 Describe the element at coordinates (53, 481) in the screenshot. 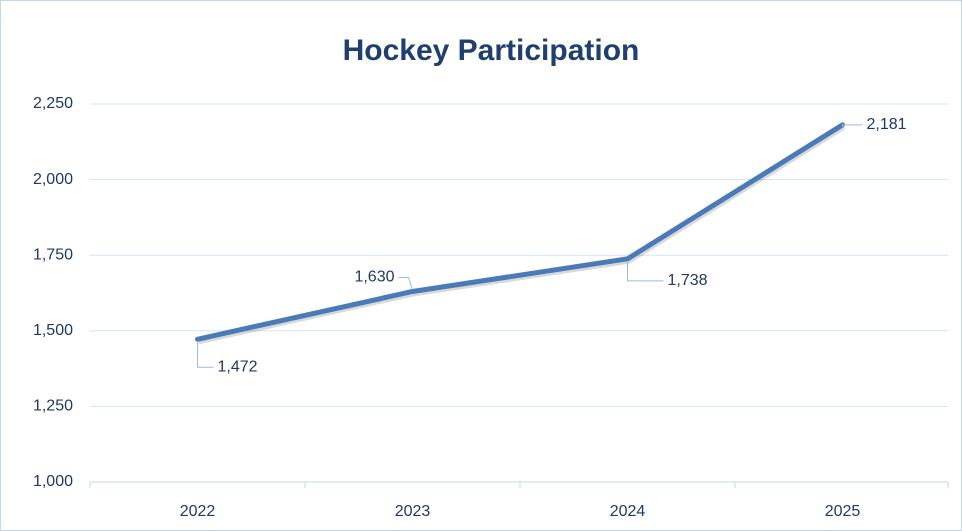

I see `y-tick-label: 1,000` at that location.